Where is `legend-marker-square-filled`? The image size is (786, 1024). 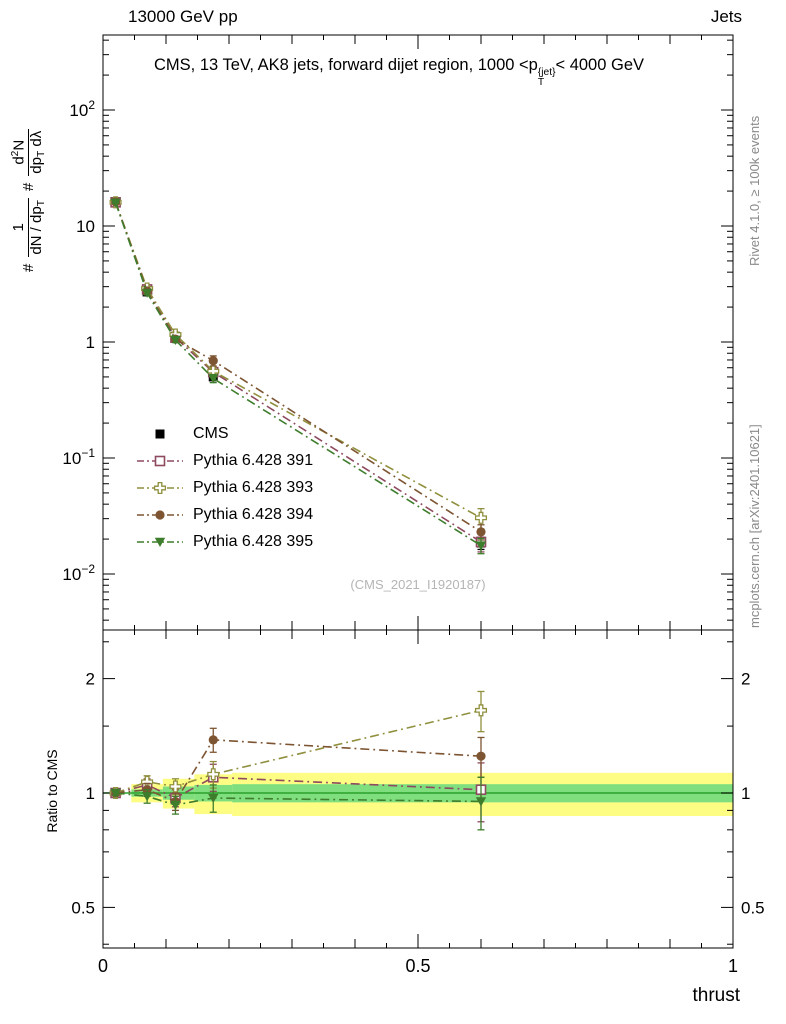
legend-marker-square-filled is located at coordinates (160, 433).